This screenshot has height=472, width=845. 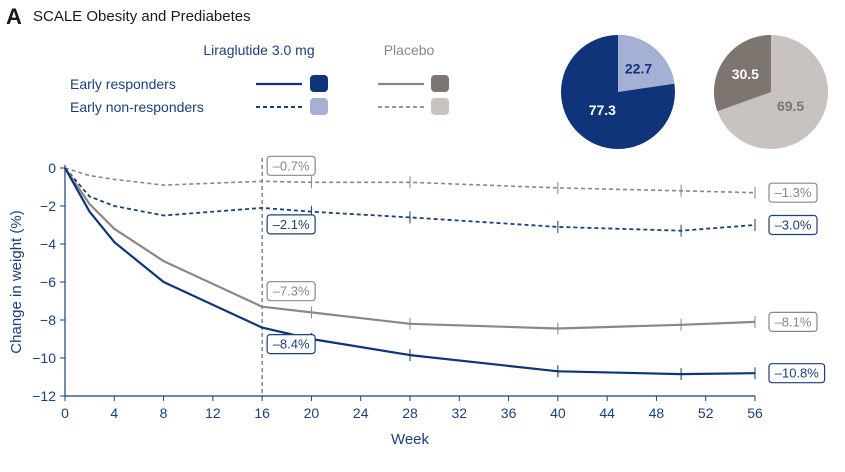 I want to click on y-tick-label: −10, so click(x=44, y=358).